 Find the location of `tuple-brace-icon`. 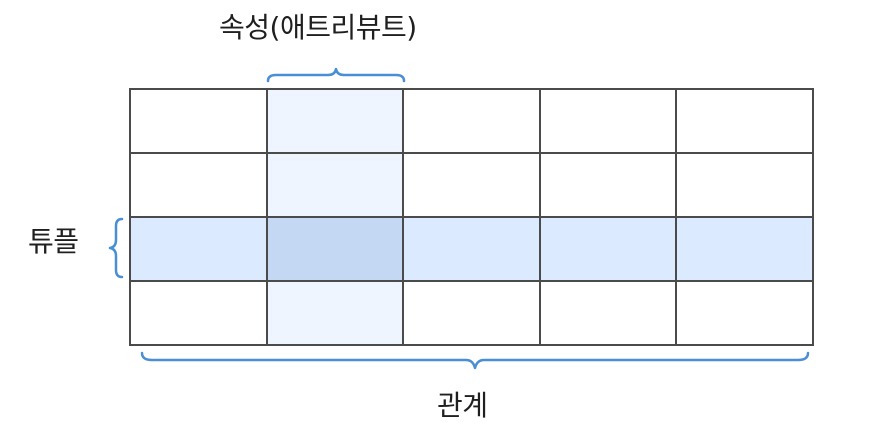

tuple-brace-icon is located at coordinates (116, 248).